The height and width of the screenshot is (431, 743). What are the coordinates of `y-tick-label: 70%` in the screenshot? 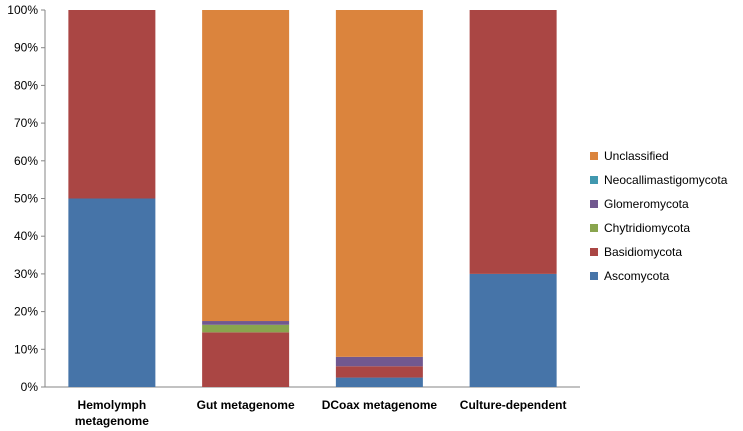 It's located at (26, 123).